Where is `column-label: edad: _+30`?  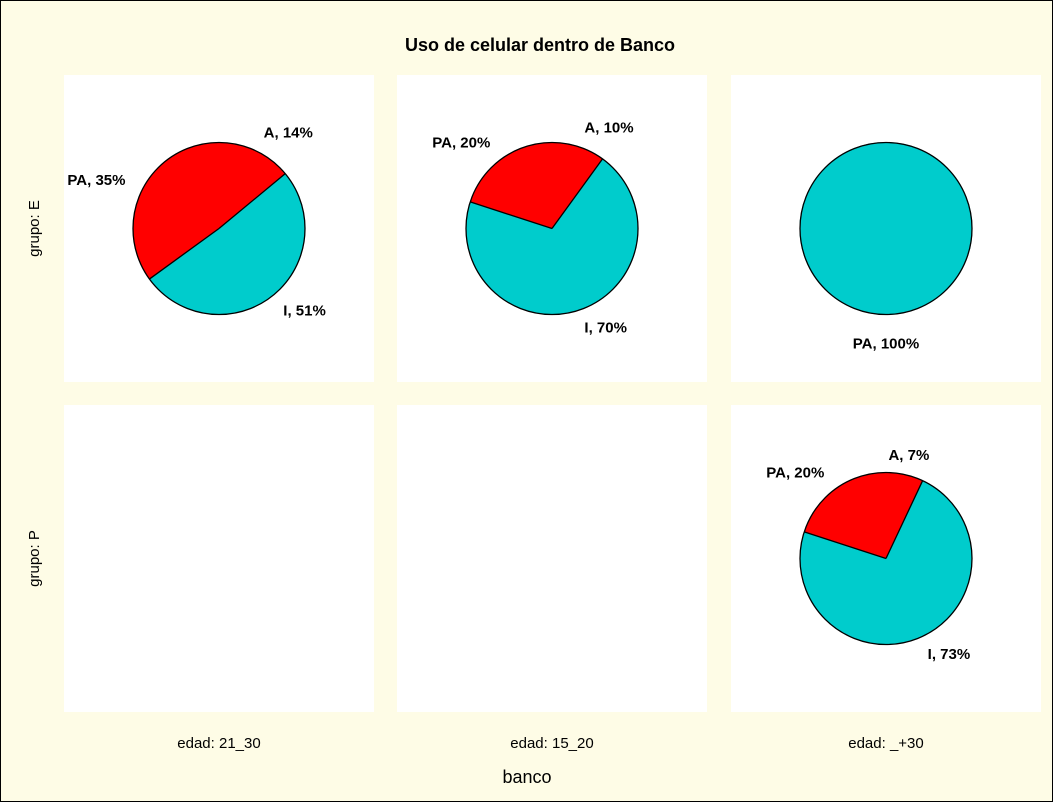 column-label: edad: _+30 is located at coordinates (886, 743).